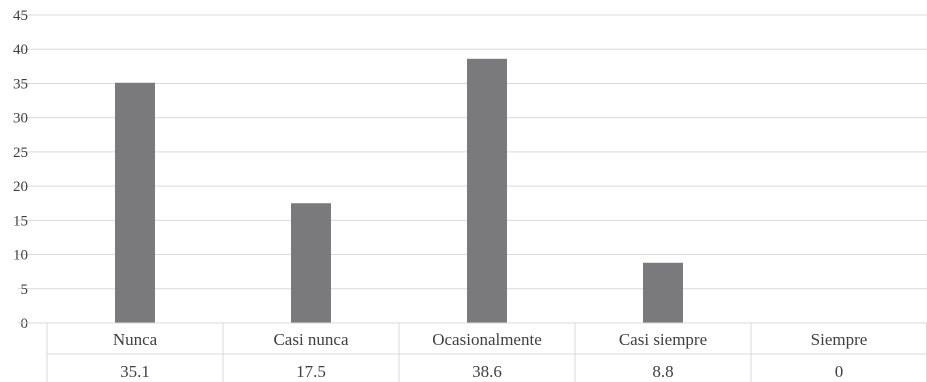 Image resolution: width=927 pixels, height=382 pixels. I want to click on category-label: Casi nunca, so click(311, 339).